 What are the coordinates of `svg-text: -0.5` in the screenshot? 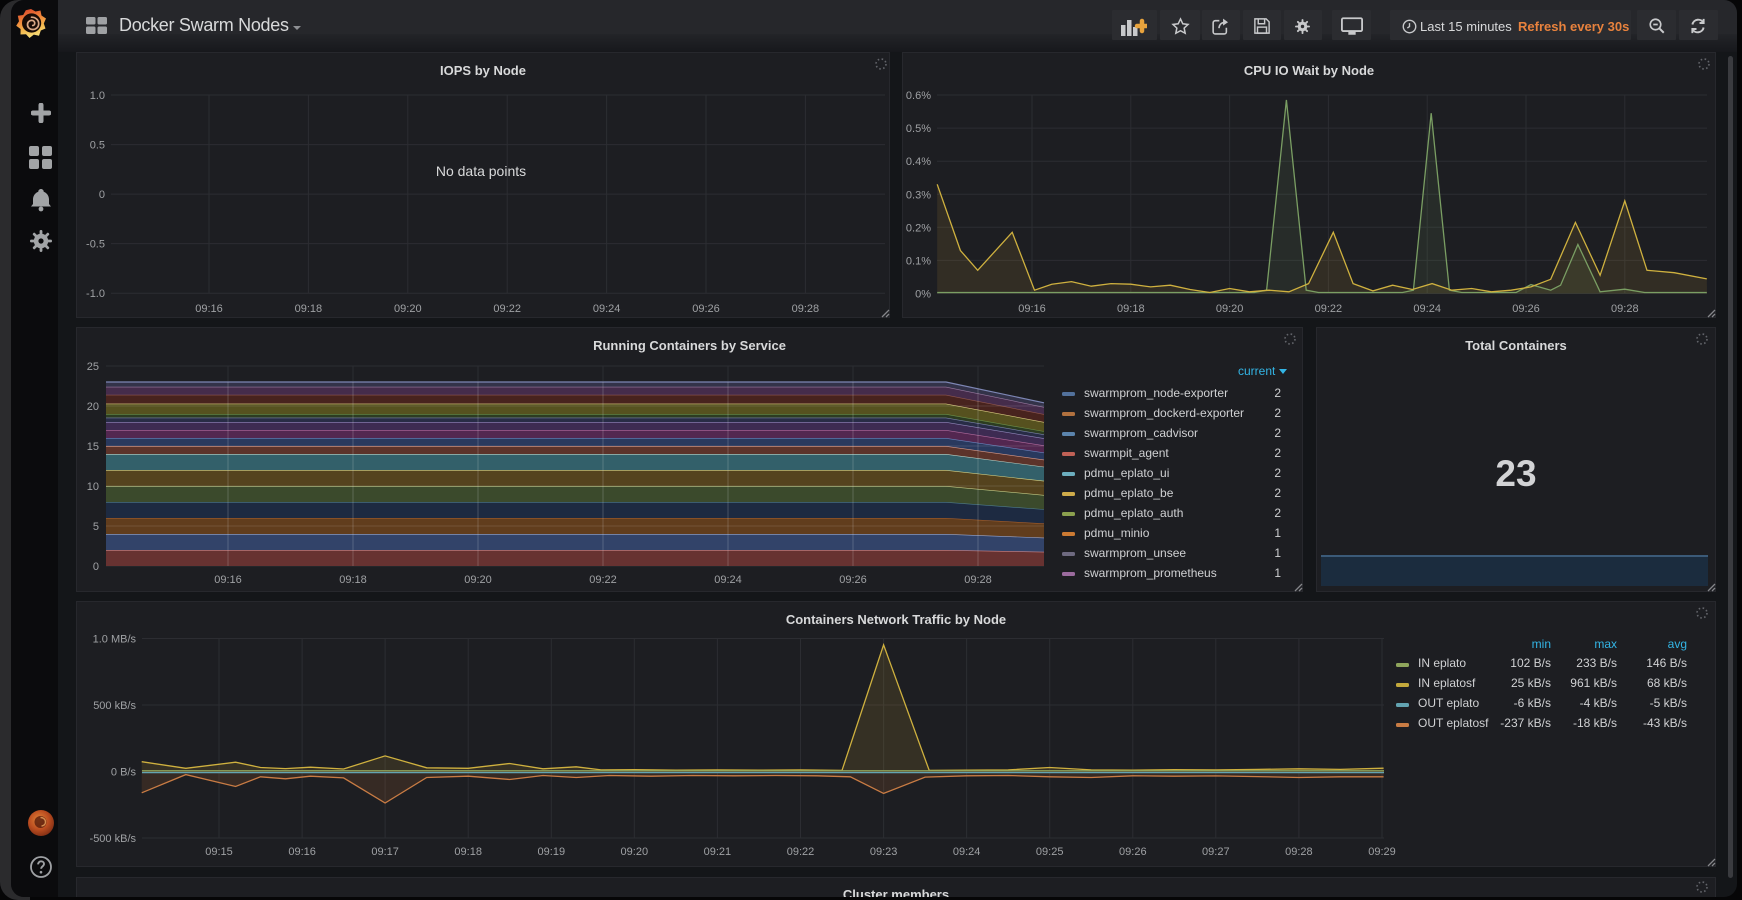 It's located at (95, 245).